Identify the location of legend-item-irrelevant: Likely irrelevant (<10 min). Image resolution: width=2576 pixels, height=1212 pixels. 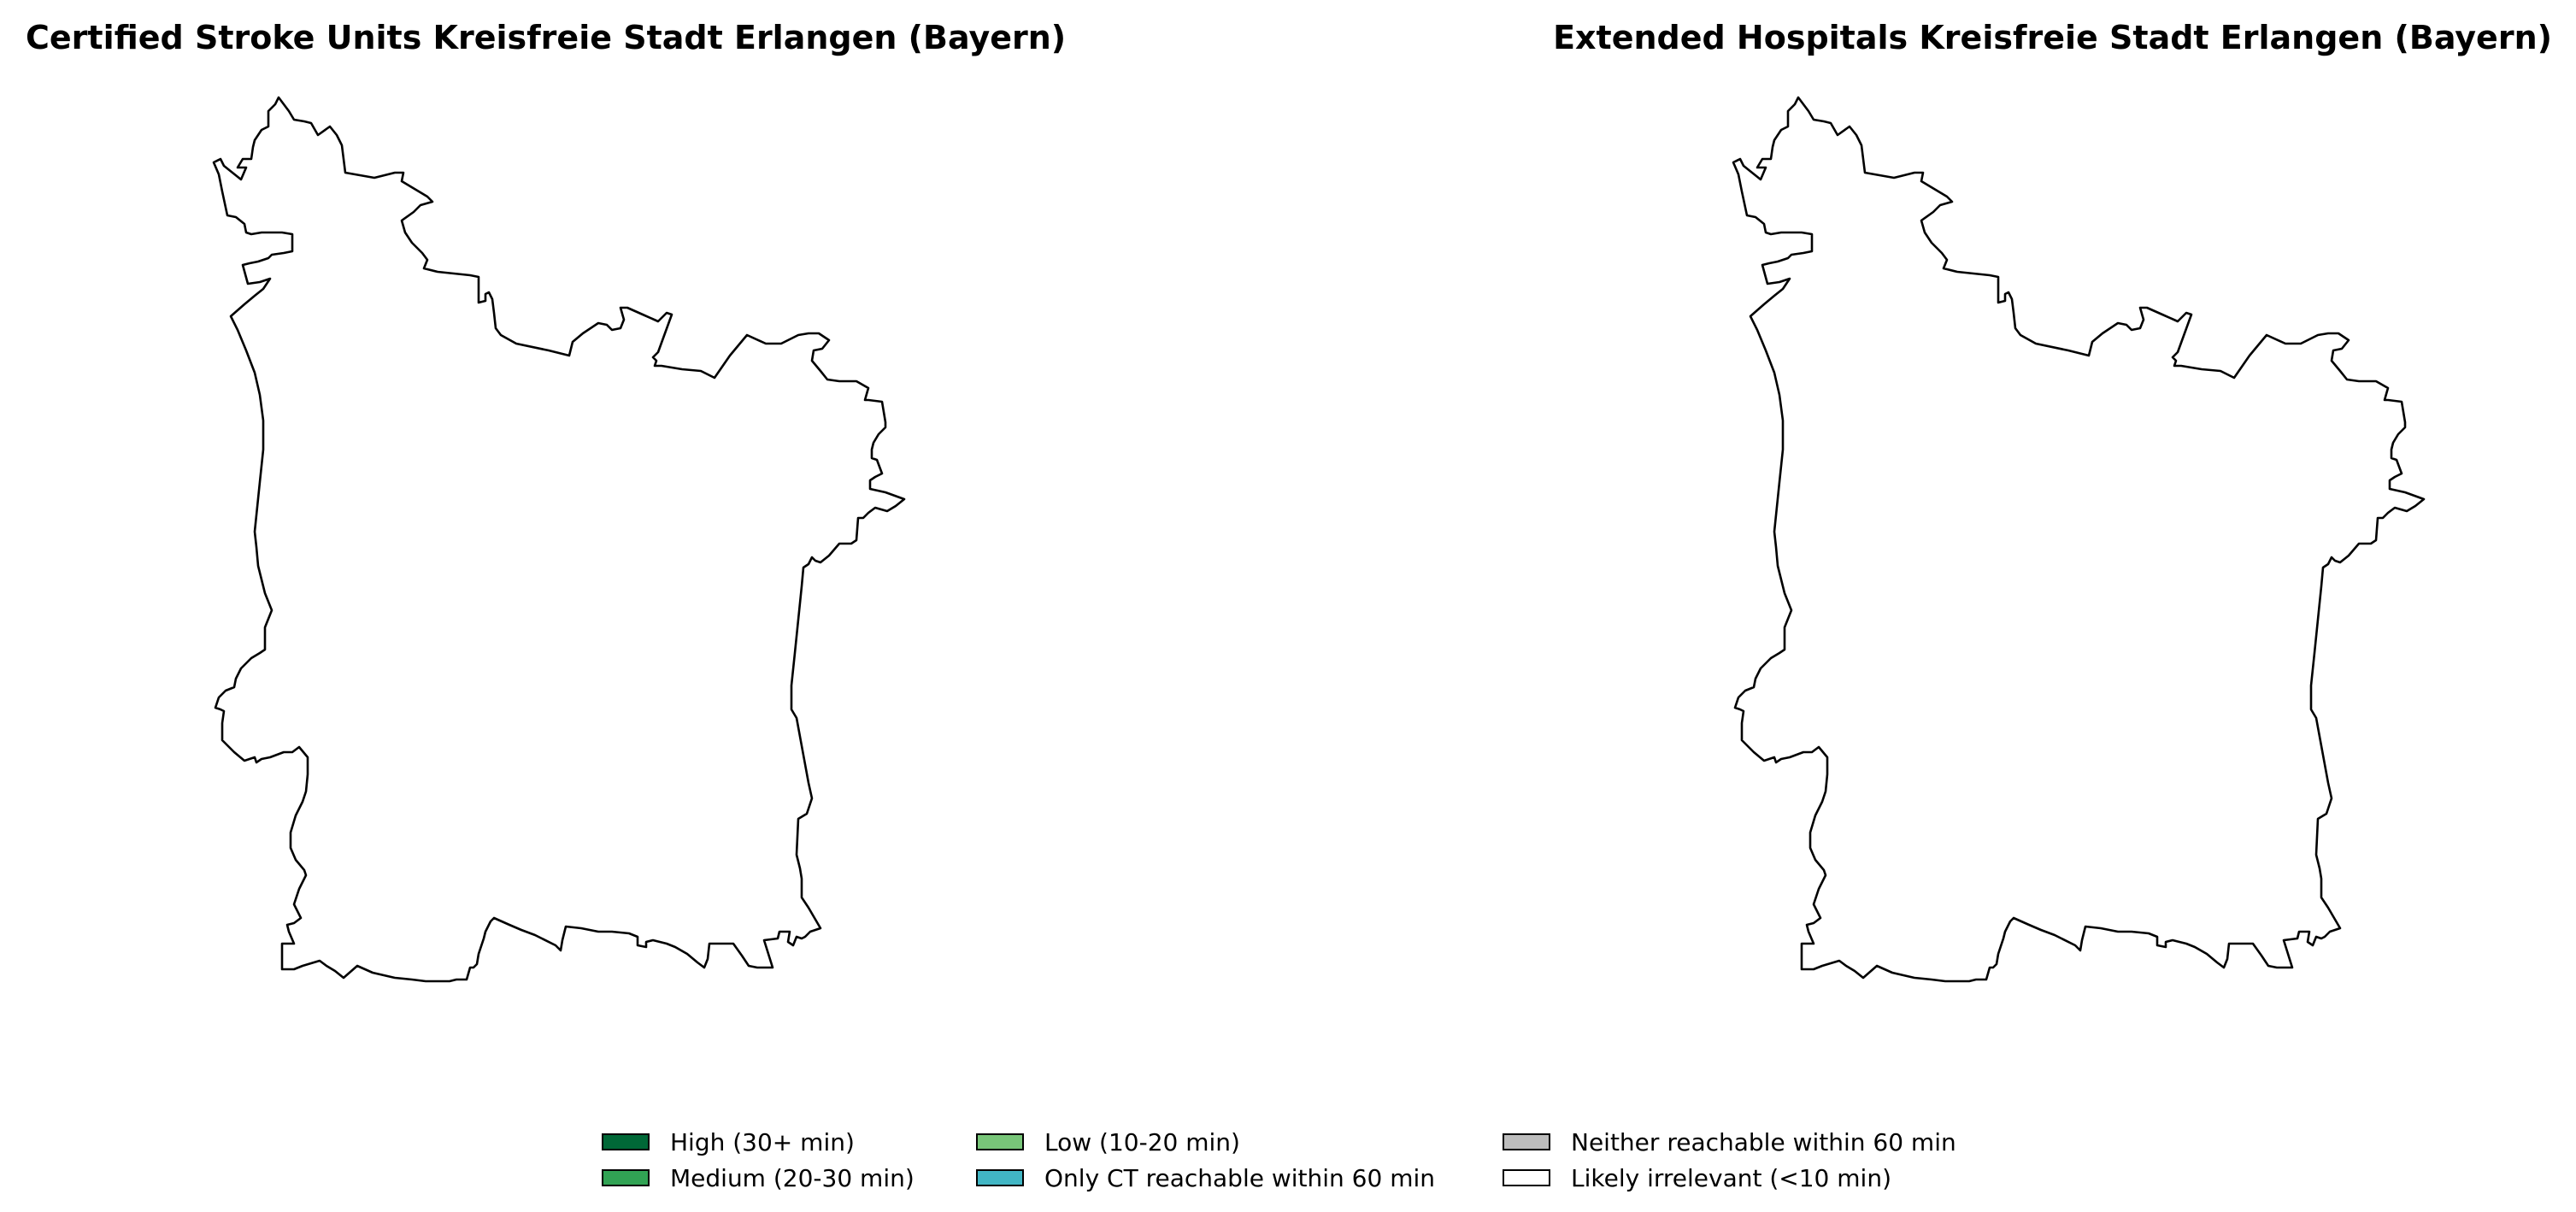
(1697, 1178).